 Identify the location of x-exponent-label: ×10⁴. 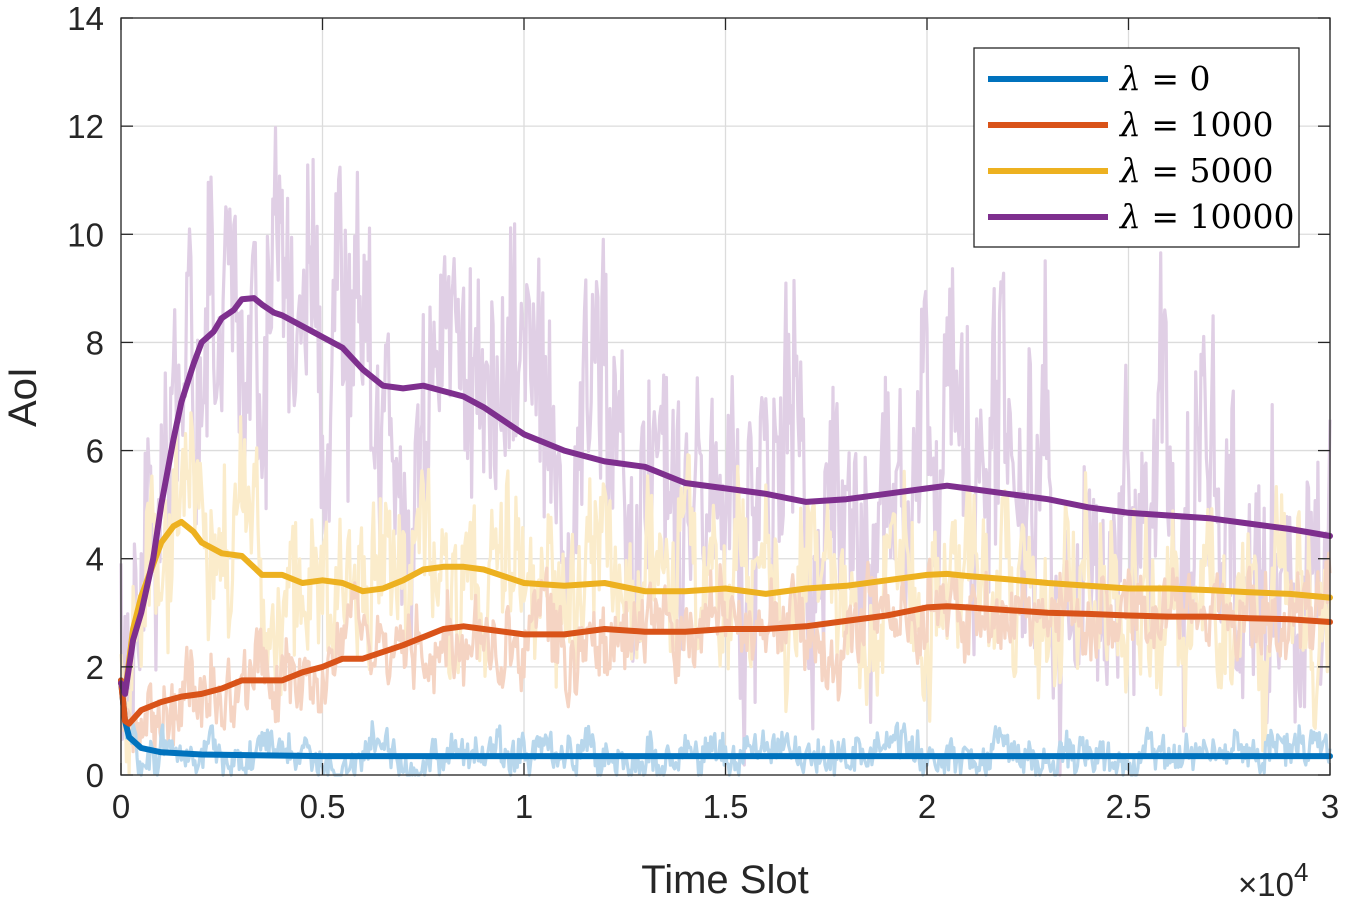
(1273, 880).